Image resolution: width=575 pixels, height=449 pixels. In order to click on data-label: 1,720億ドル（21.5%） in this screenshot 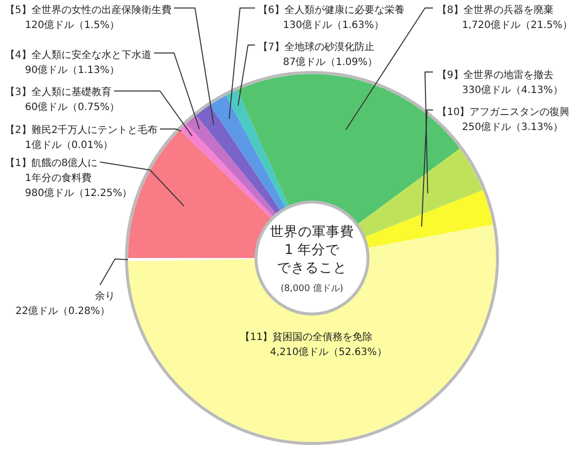, I will do `click(517, 25)`.